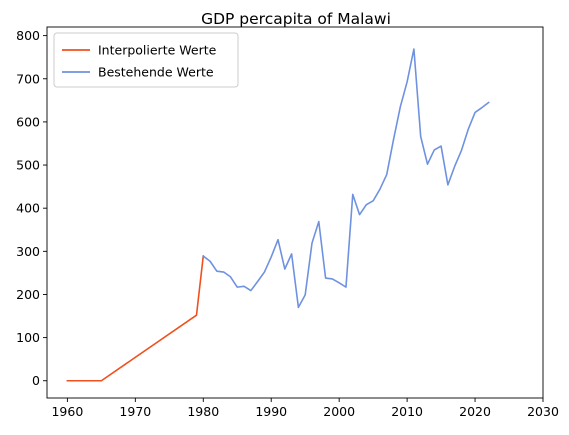  I want to click on x-tick-label: 1960, so click(67, 411).